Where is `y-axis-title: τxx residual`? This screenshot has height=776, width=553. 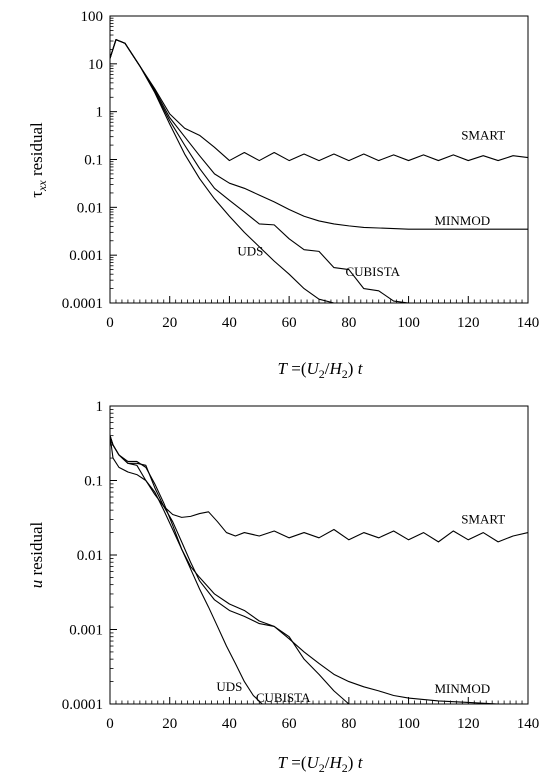
y-axis-title: τxx residual is located at coordinates (38, 160).